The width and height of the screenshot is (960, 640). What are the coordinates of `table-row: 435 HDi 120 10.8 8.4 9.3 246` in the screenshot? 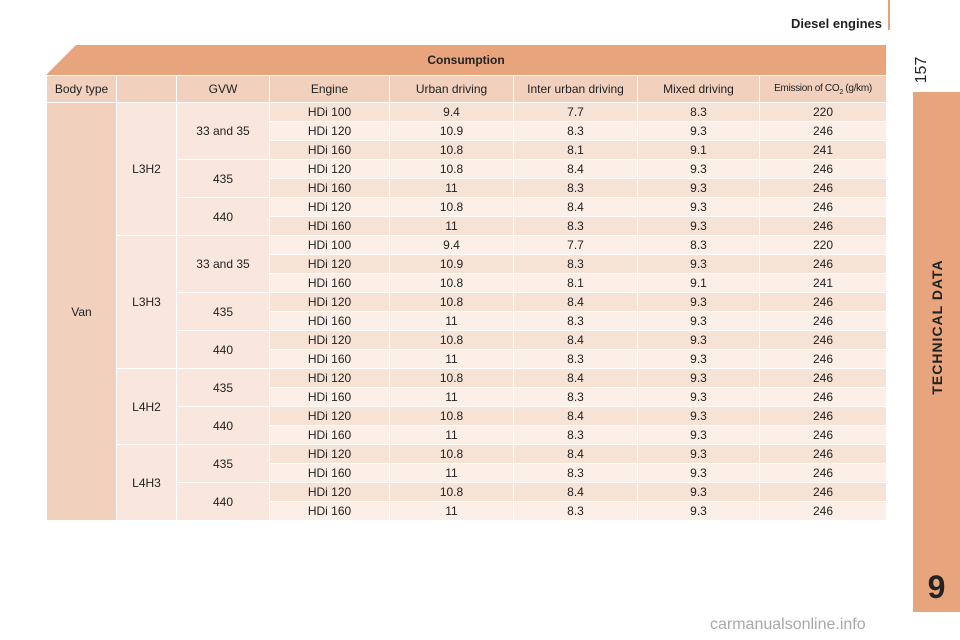 It's located at (467, 178).